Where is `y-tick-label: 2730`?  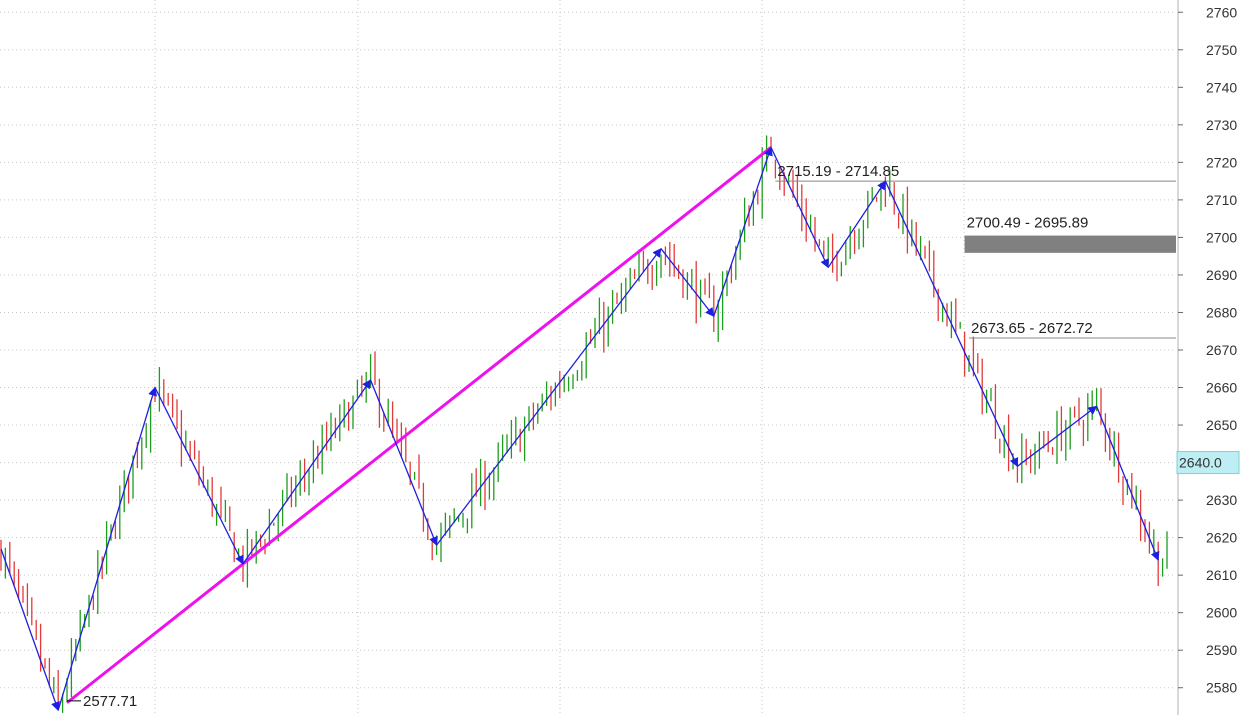
y-tick-label: 2730 is located at coordinates (1221, 125).